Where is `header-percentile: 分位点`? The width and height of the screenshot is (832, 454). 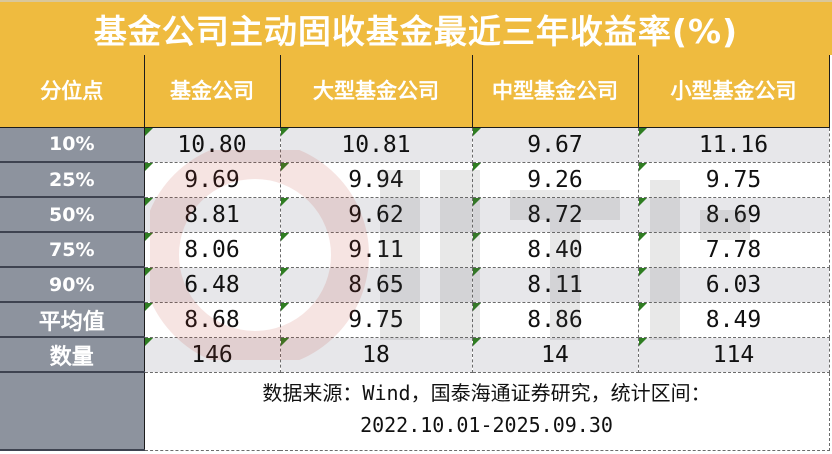
header-percentile: 分位点 is located at coordinates (72, 91).